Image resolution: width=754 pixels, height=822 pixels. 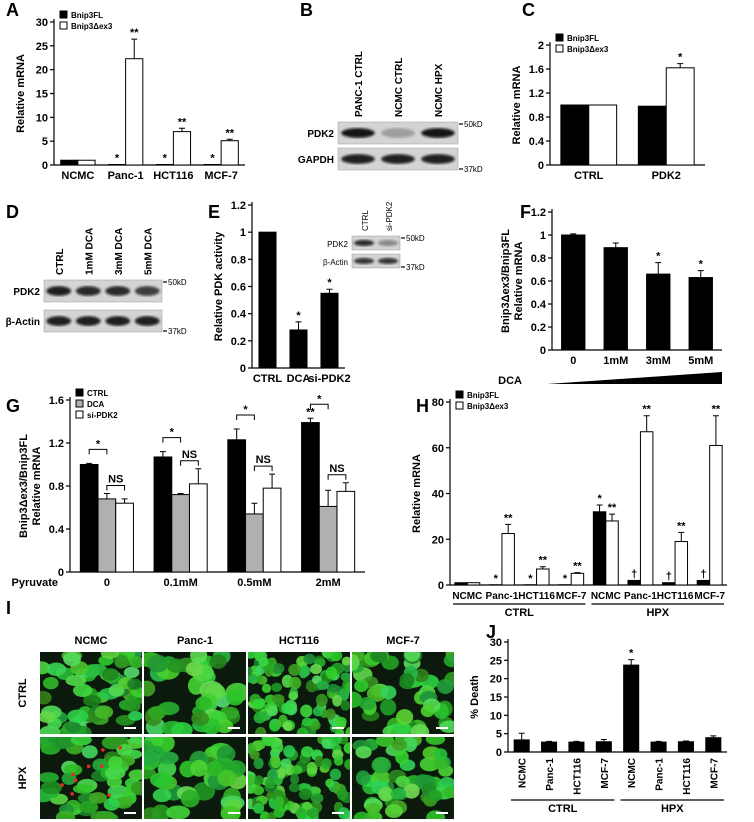 What do you see at coordinates (299, 379) in the screenshot?
I see `x-tick-label: DCA` at bounding box center [299, 379].